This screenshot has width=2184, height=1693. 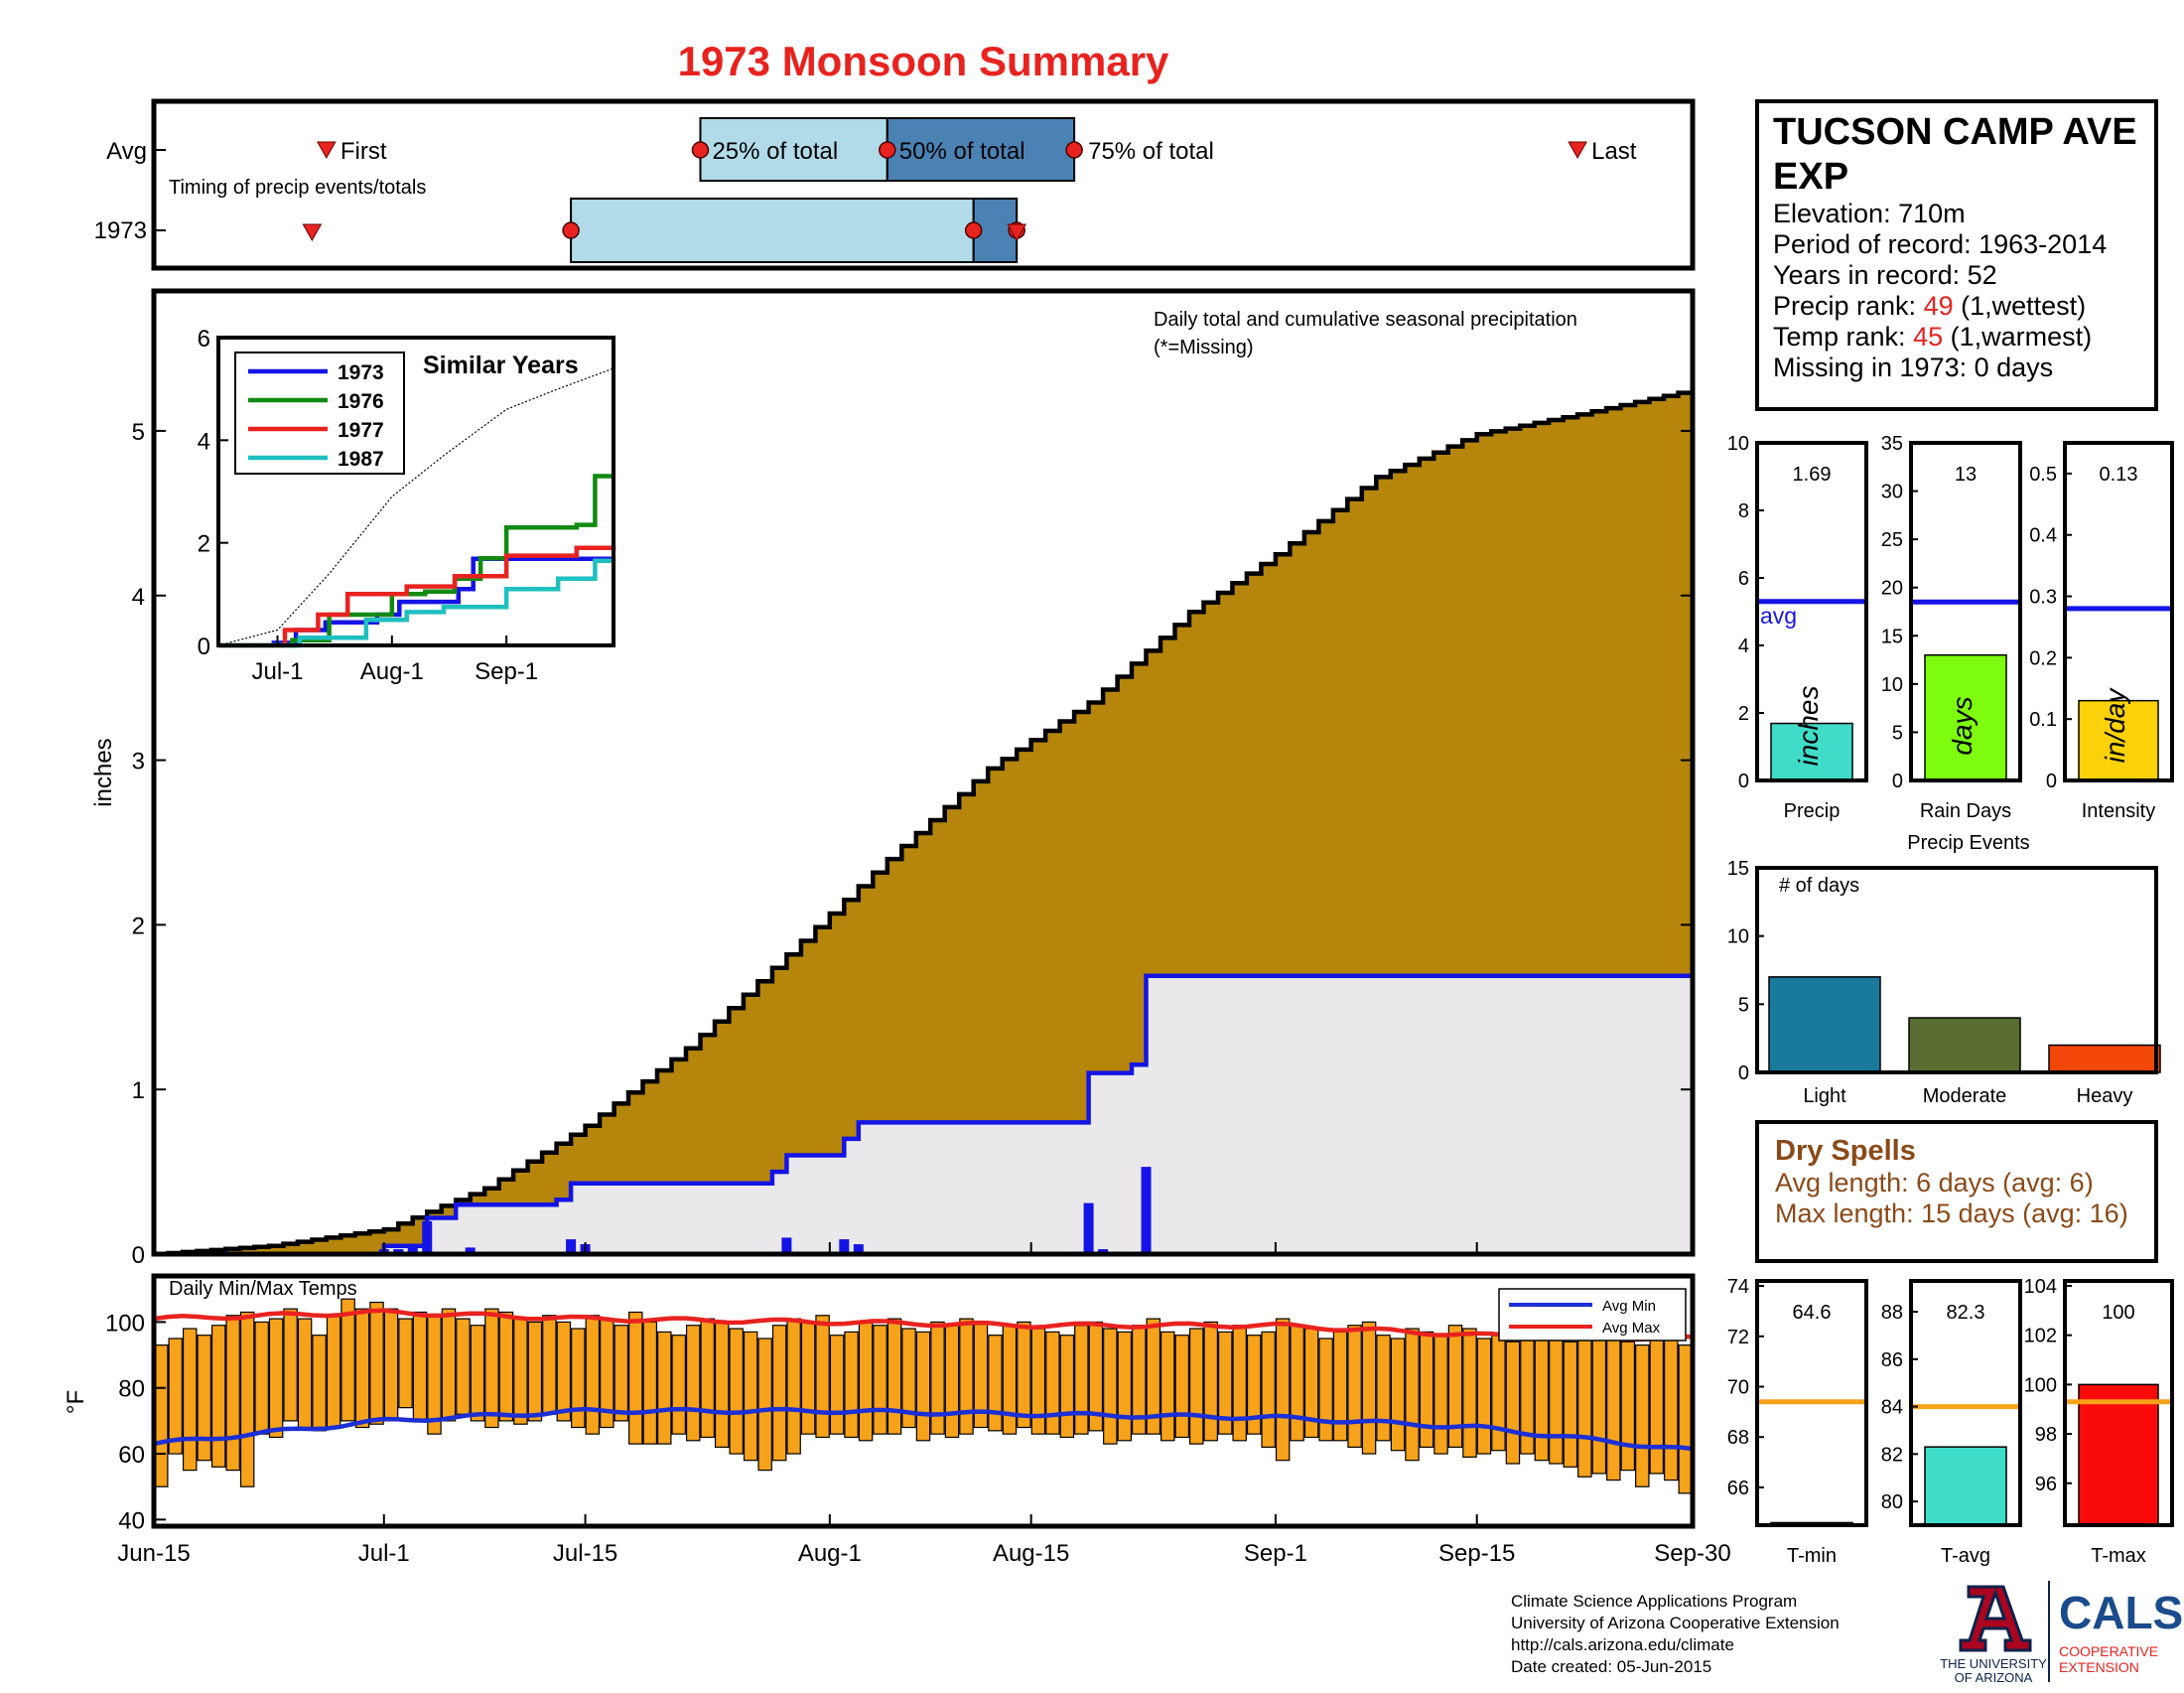 I want to click on p50-label: 50% of total, so click(x=962, y=151).